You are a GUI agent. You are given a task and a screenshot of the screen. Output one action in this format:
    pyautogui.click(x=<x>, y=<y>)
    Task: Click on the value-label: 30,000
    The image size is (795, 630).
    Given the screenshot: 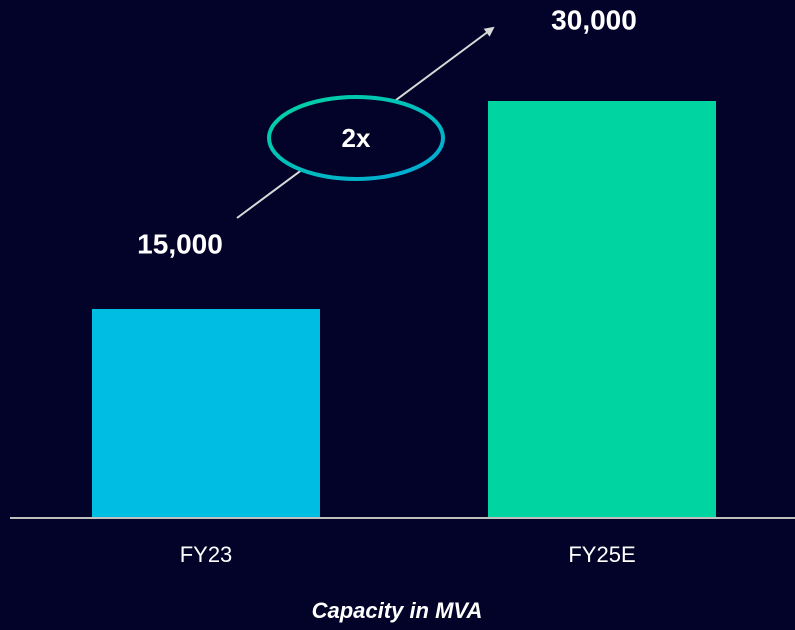 What is the action you would take?
    pyautogui.click(x=594, y=19)
    